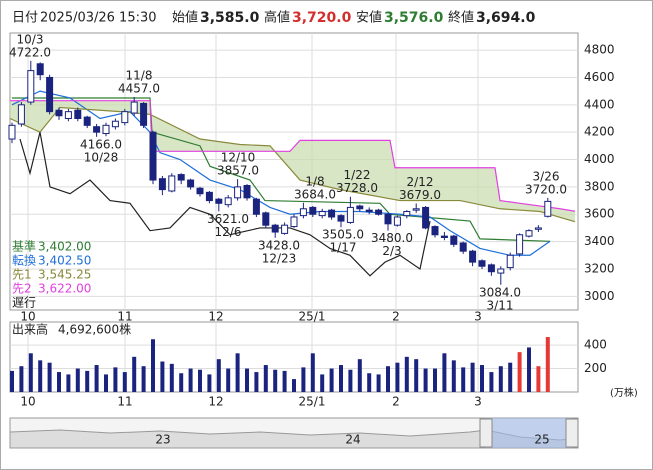 This screenshot has width=653, height=470. Describe the element at coordinates (315, 194) in the screenshot. I see `annotation-value: 3684.0` at that location.